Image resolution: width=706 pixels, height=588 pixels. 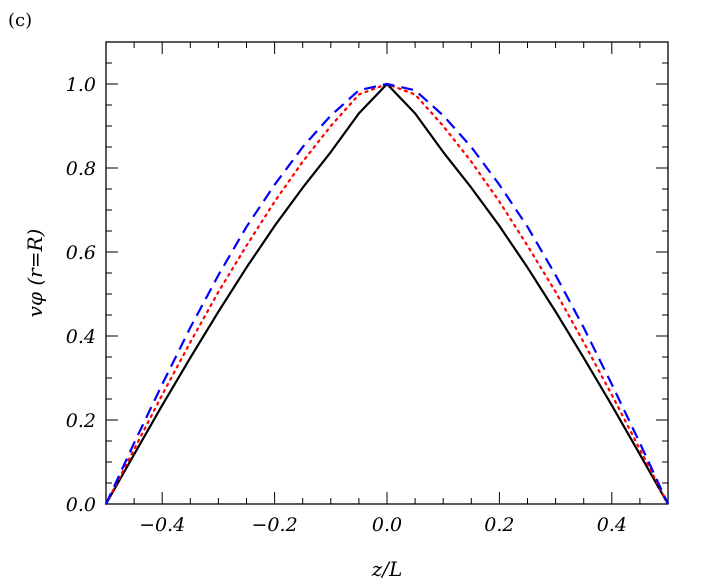 I want to click on x-tick-labels: −0.4 −0.2 0.0 0.2 0.4, so click(x=383, y=525).